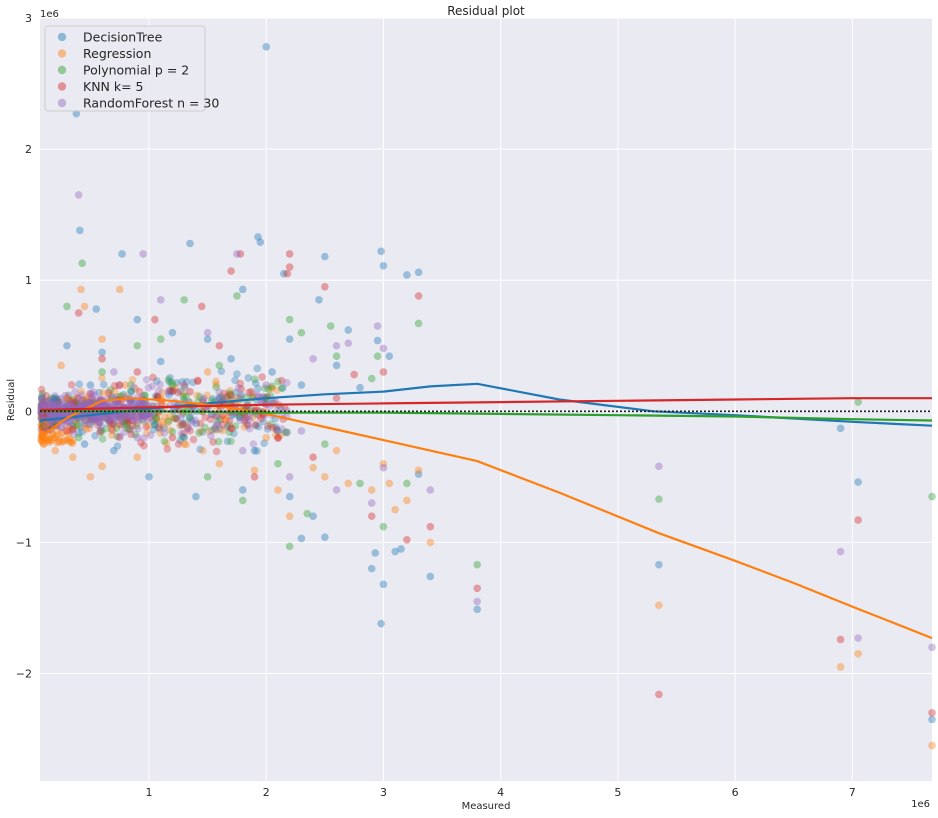 The height and width of the screenshot is (818, 938). I want to click on y-tick-label: 3, so click(28, 18).